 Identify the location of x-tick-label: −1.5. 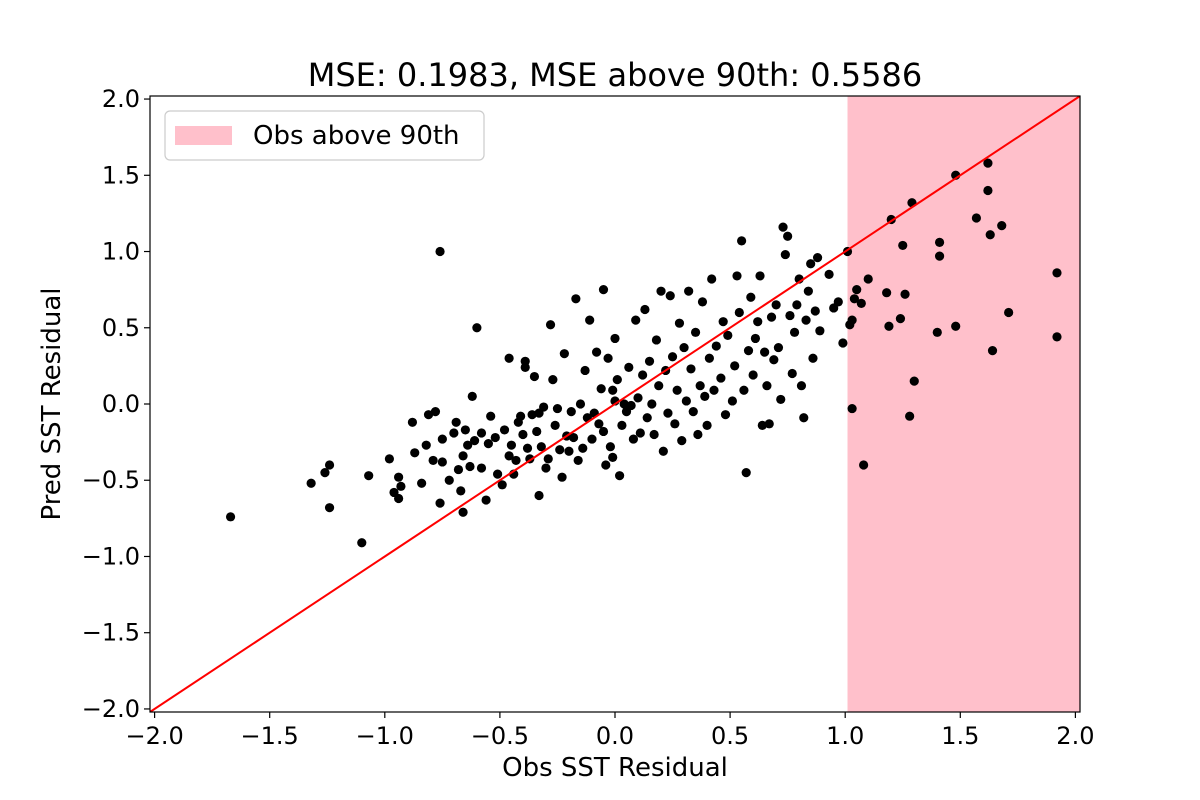
(270, 736).